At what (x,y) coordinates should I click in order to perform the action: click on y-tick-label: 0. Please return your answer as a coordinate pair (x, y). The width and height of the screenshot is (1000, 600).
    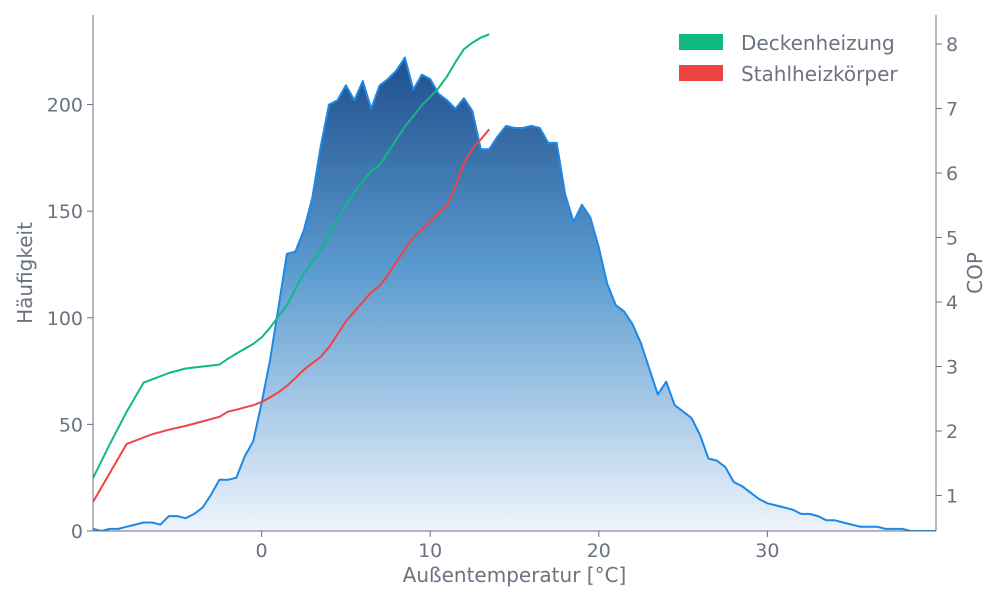
    Looking at the image, I should click on (77, 532).